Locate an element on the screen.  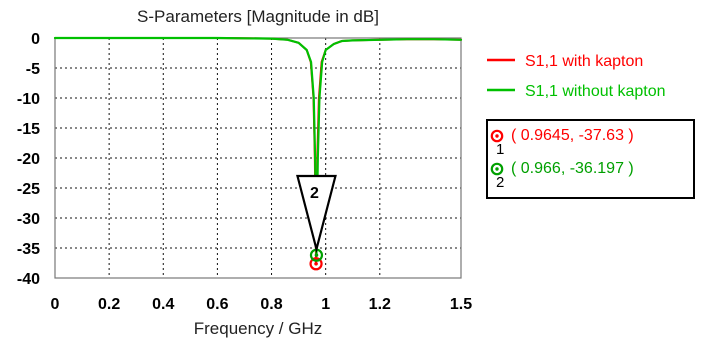
y-tick-label: -5 is located at coordinates (33, 69).